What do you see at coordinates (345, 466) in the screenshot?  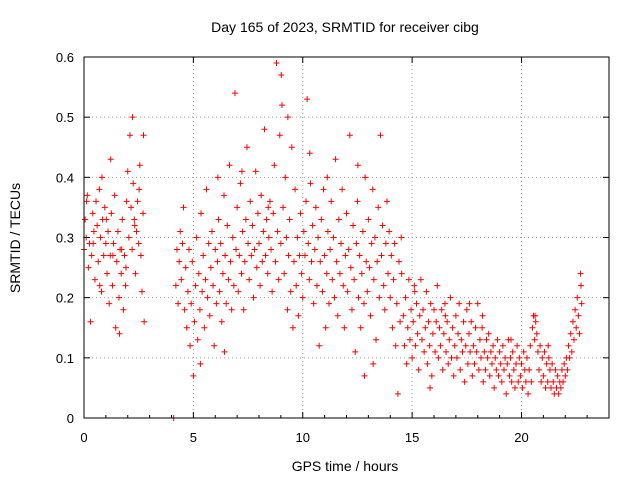 I see `x-axis-title: GPS time / hours` at bounding box center [345, 466].